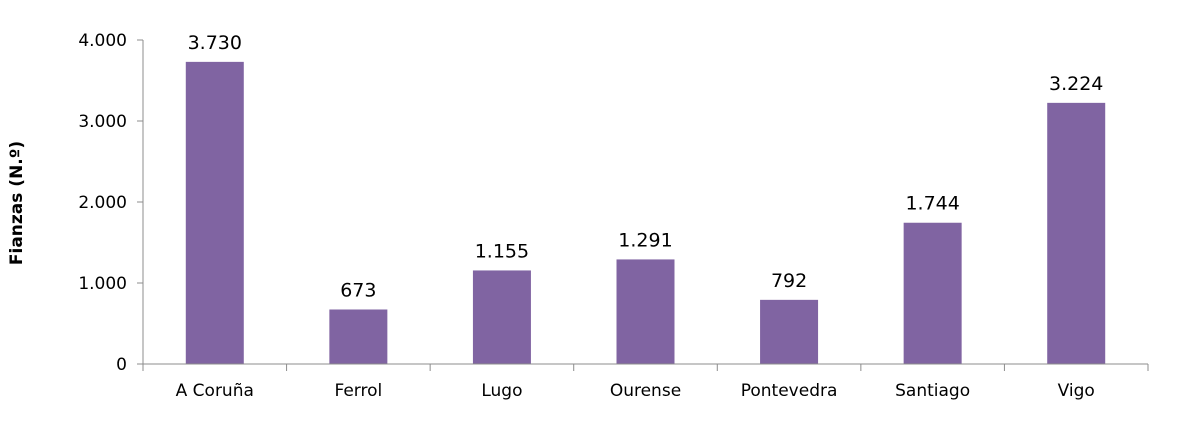 The height and width of the screenshot is (445, 1200). I want to click on x-tick-label: Santiago, so click(932, 391).